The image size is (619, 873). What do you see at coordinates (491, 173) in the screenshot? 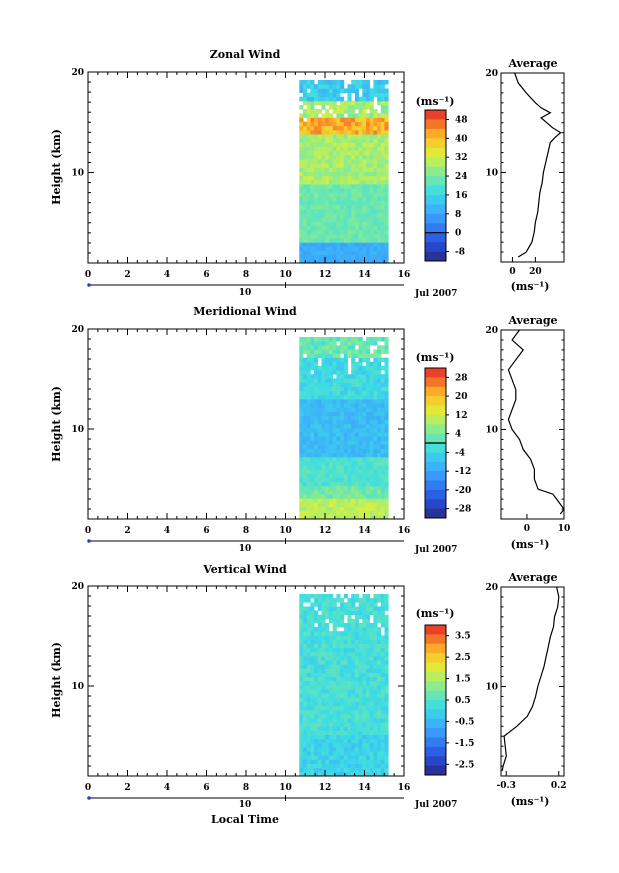
I see `profile-y-tick-label: 10` at bounding box center [491, 173].